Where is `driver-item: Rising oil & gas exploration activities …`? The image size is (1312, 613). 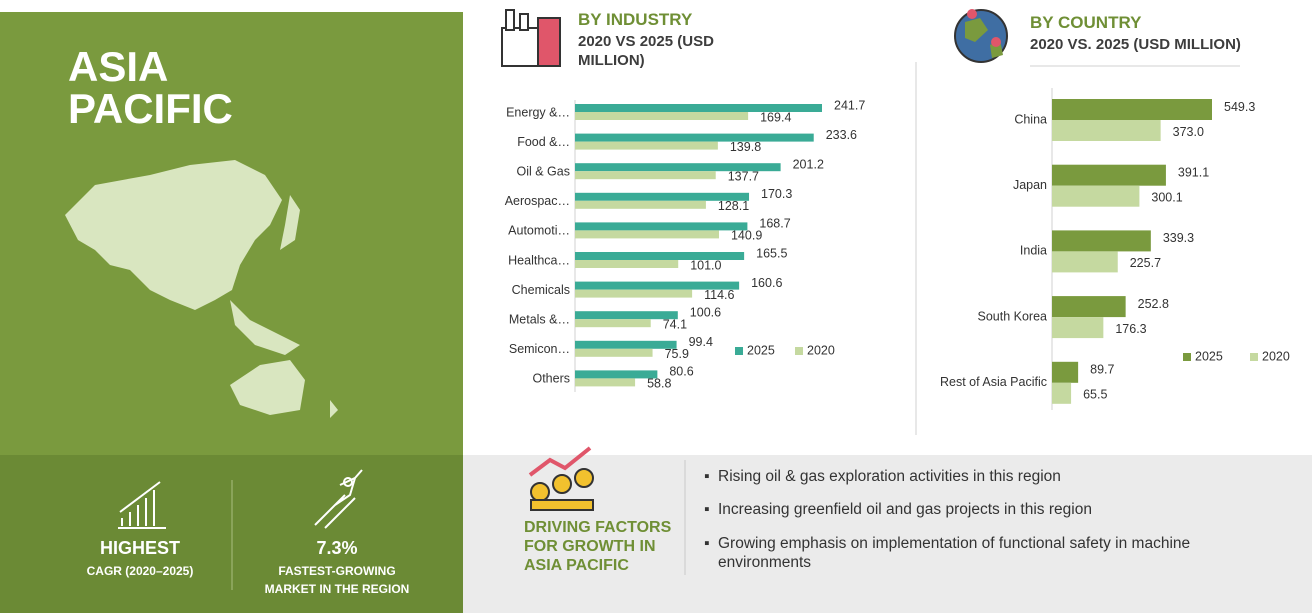 driver-item: Rising oil & gas exploration activities … is located at coordinates (971, 476).